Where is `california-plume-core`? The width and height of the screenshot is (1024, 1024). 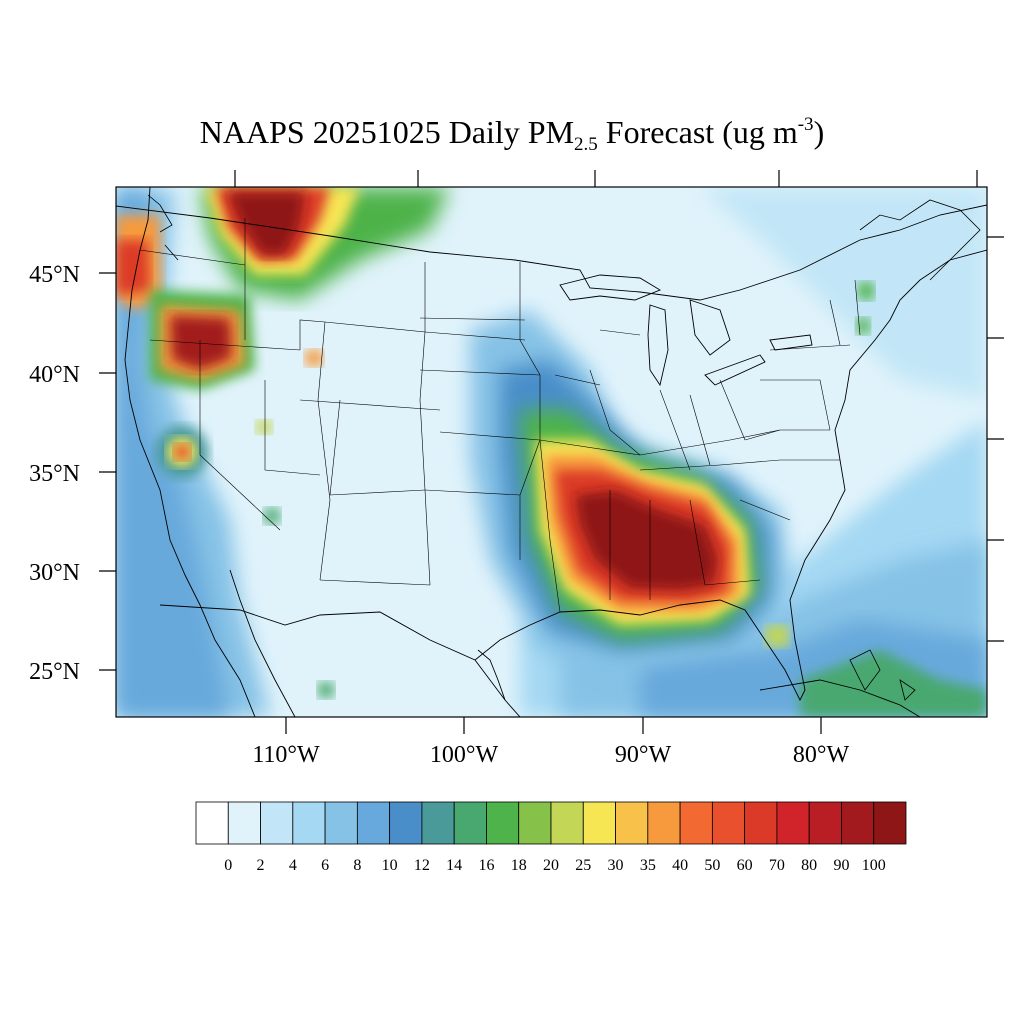 california-plume-core is located at coordinates (182, 452).